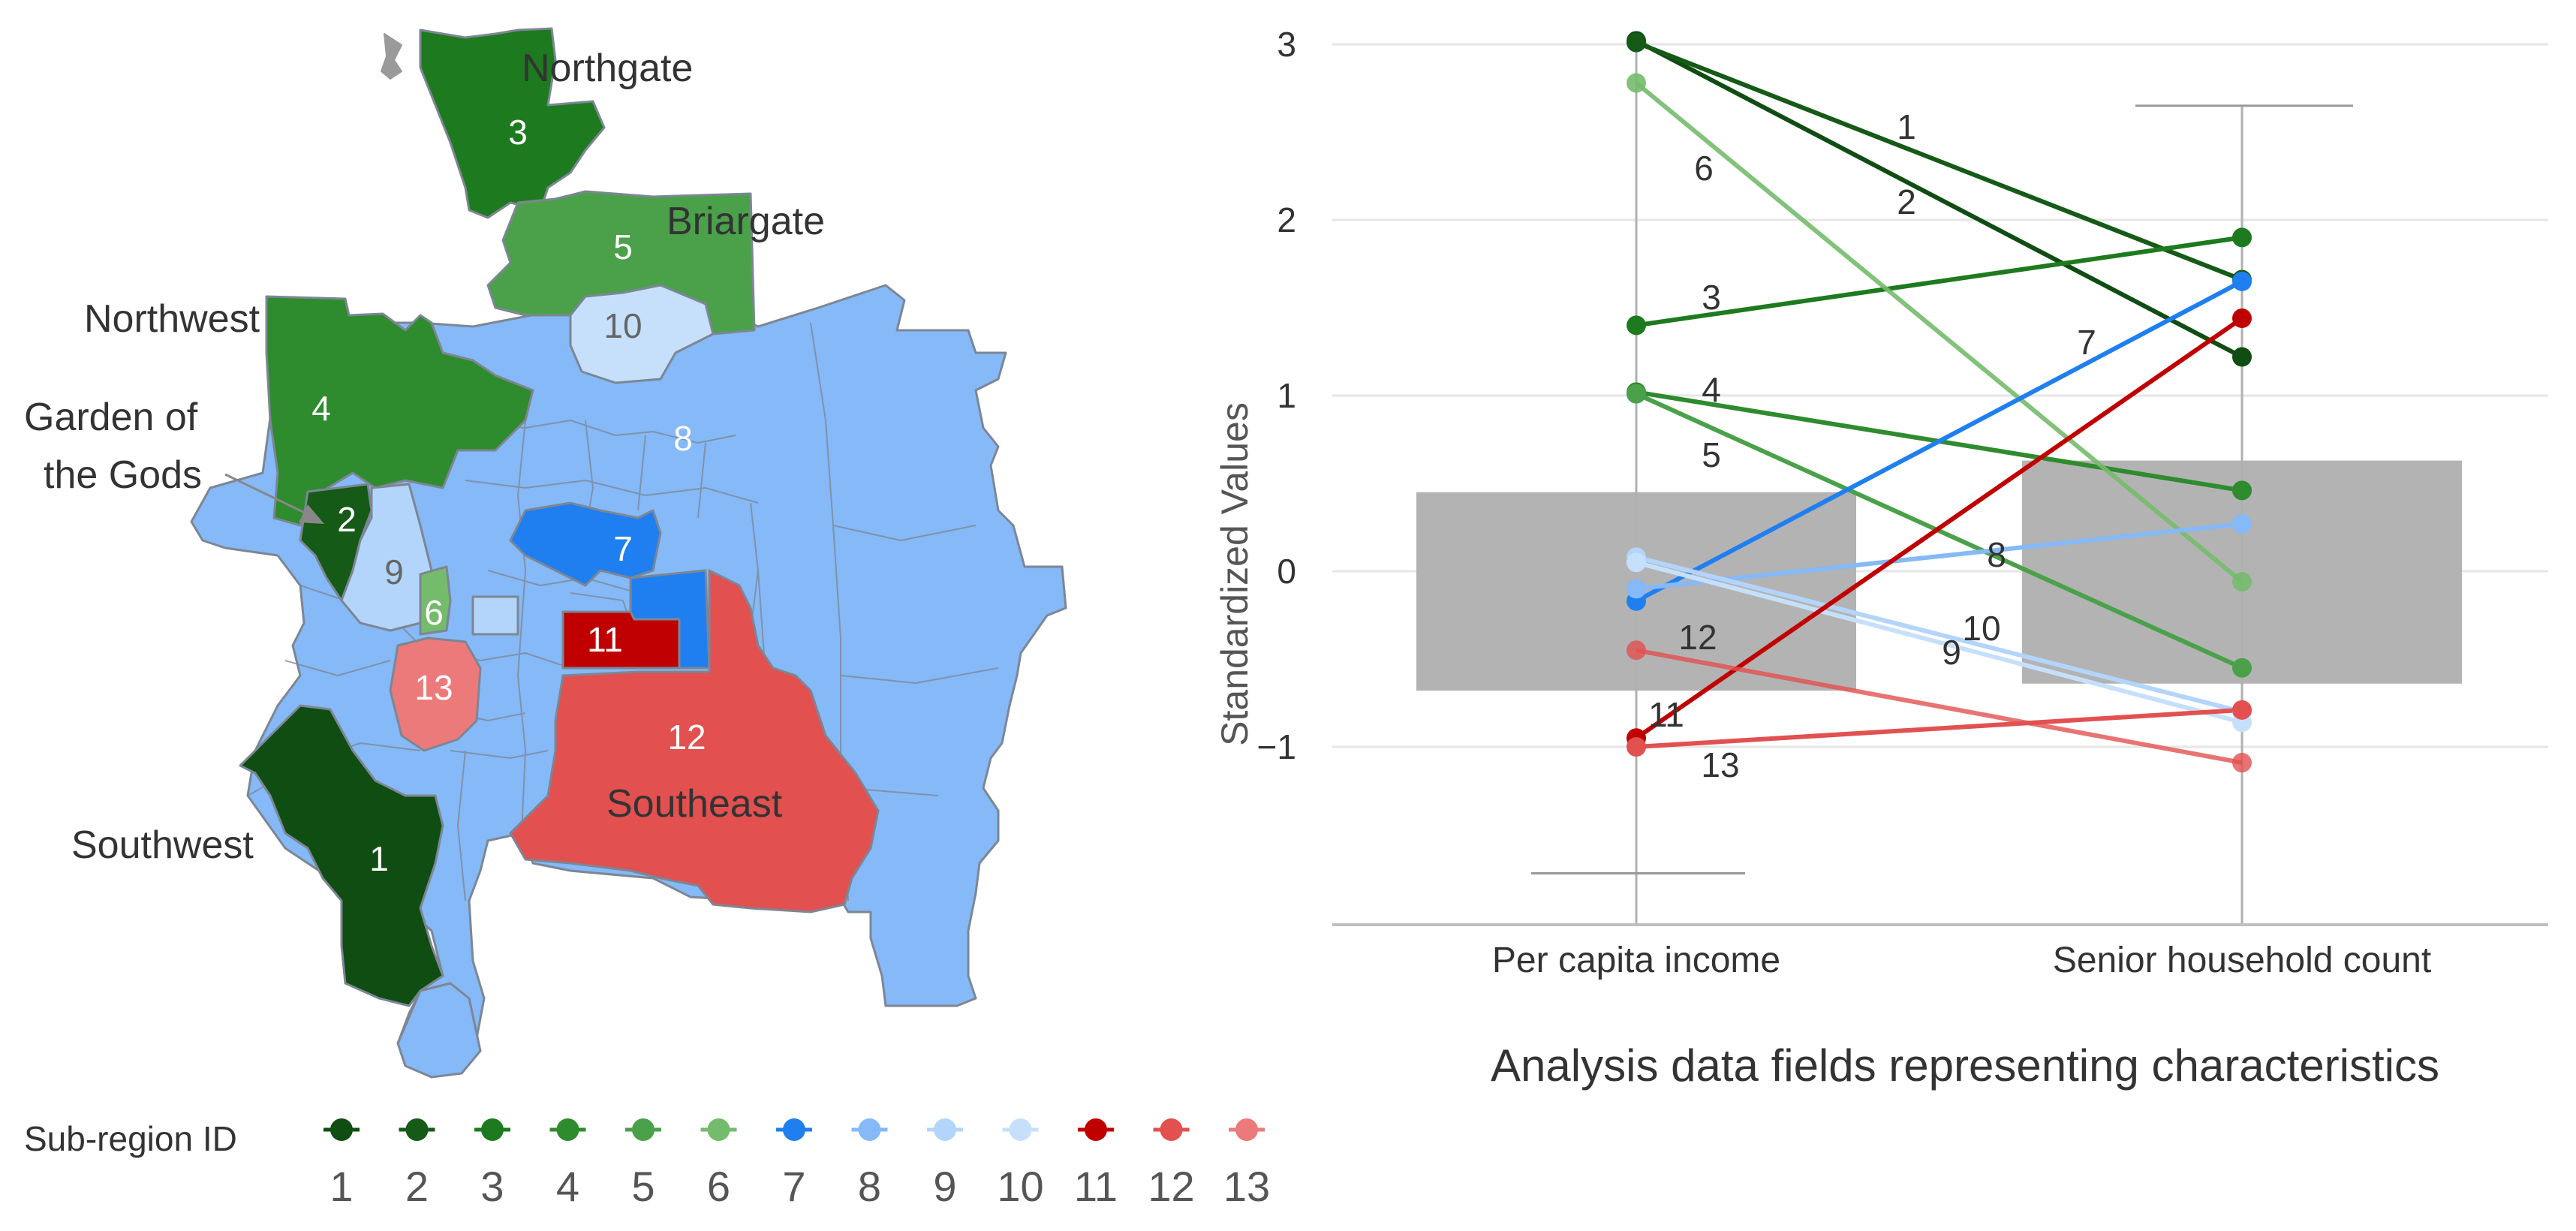 Image resolution: width=2576 pixels, height=1231 pixels. Describe the element at coordinates (643, 1186) in the screenshot. I see `legend-id-5: 5` at that location.